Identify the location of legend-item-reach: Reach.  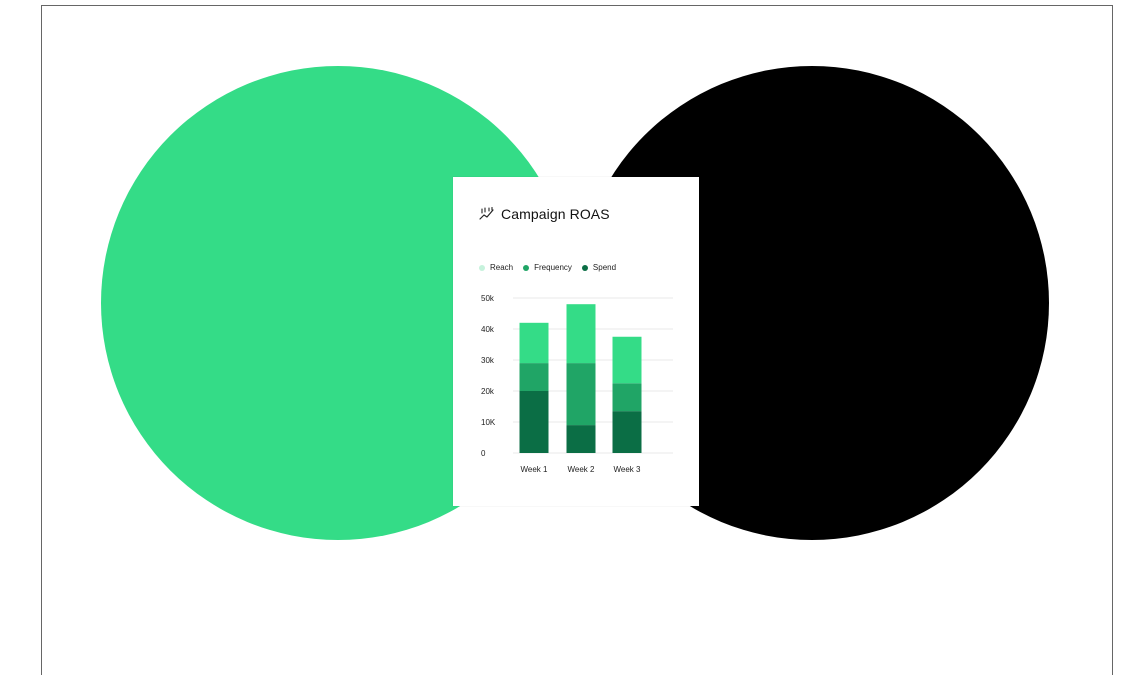
(496, 267).